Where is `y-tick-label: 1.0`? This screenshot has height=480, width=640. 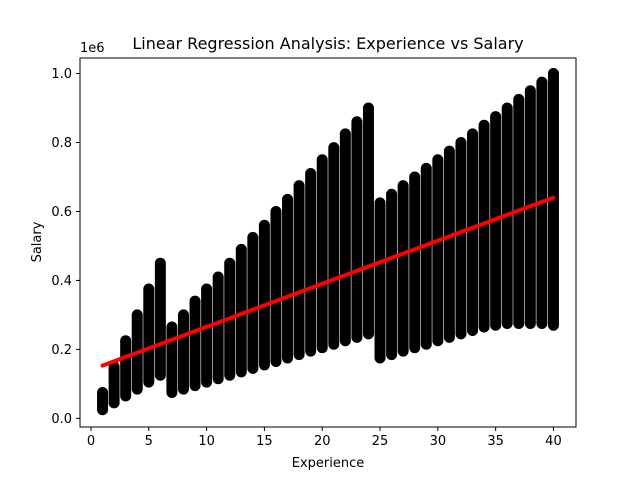 y-tick-label: 1.0 is located at coordinates (61, 74).